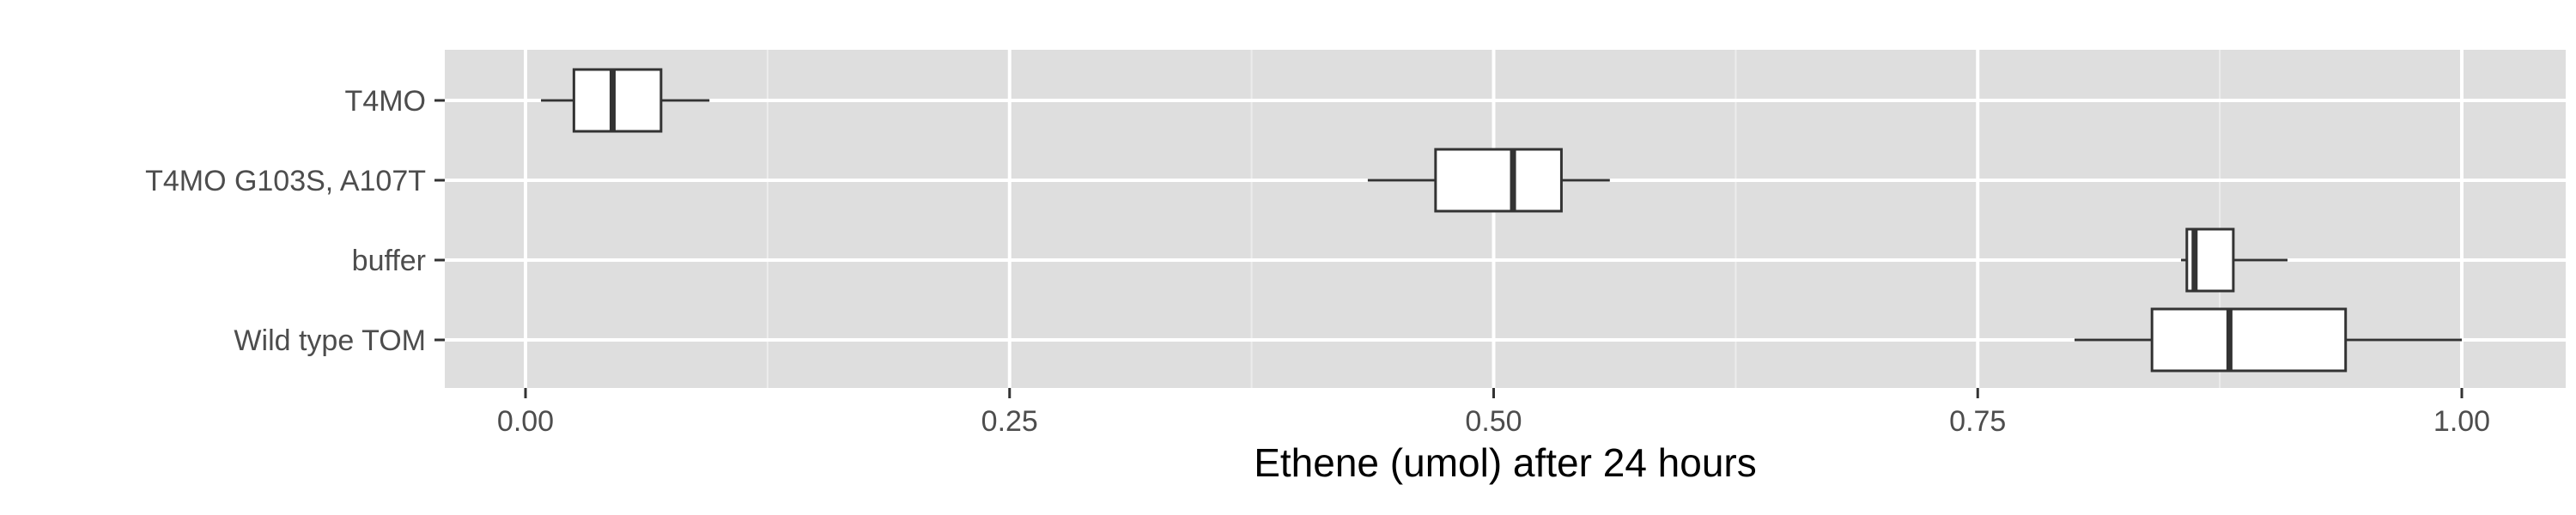 Image resolution: width=2576 pixels, height=515 pixels. Describe the element at coordinates (285, 181) in the screenshot. I see `y-tick-label: T4MO G103S, A107T` at that location.